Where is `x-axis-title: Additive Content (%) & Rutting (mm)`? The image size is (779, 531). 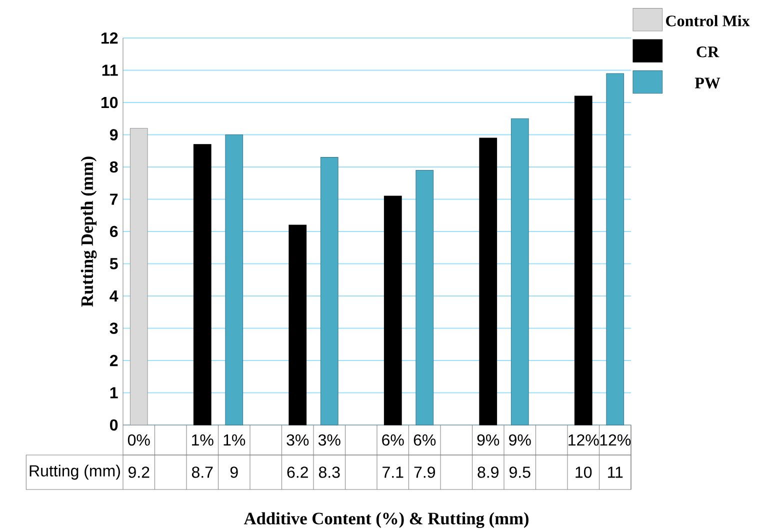
x-axis-title: Additive Content (%) & Rutting (mm) is located at coordinates (386, 520).